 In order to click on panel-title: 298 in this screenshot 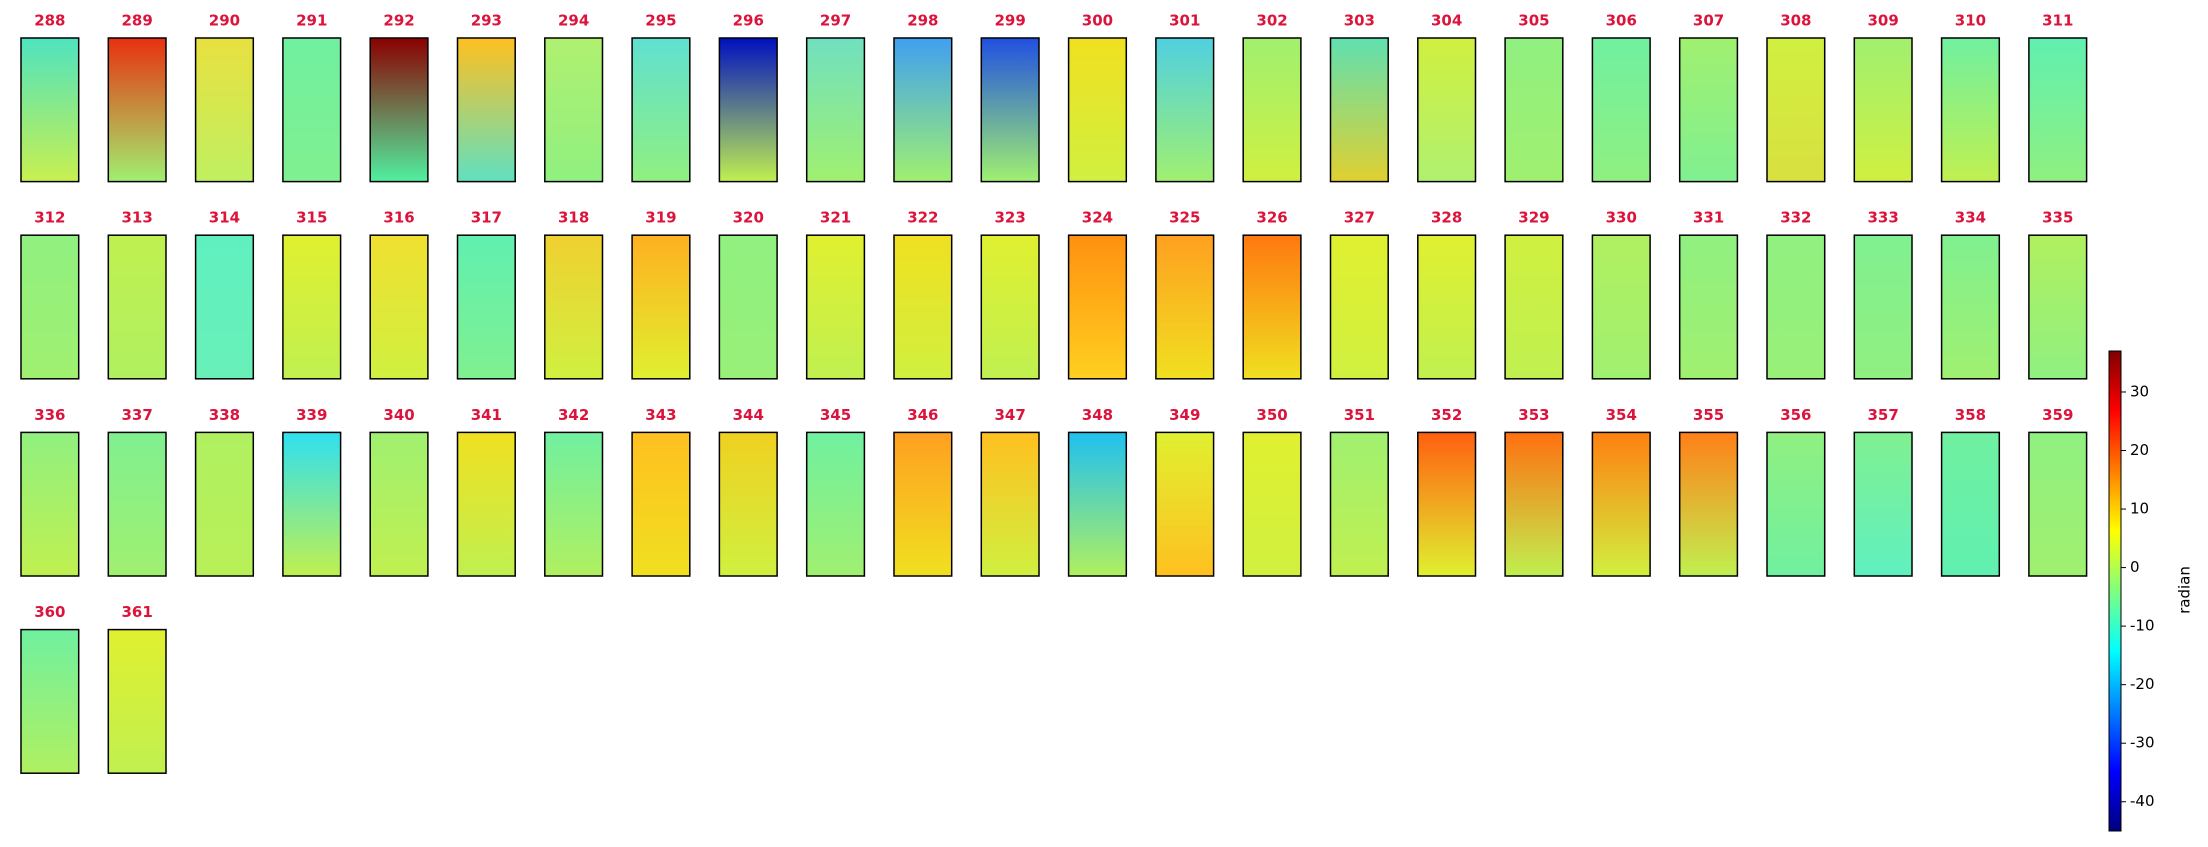, I will do `click(922, 21)`.